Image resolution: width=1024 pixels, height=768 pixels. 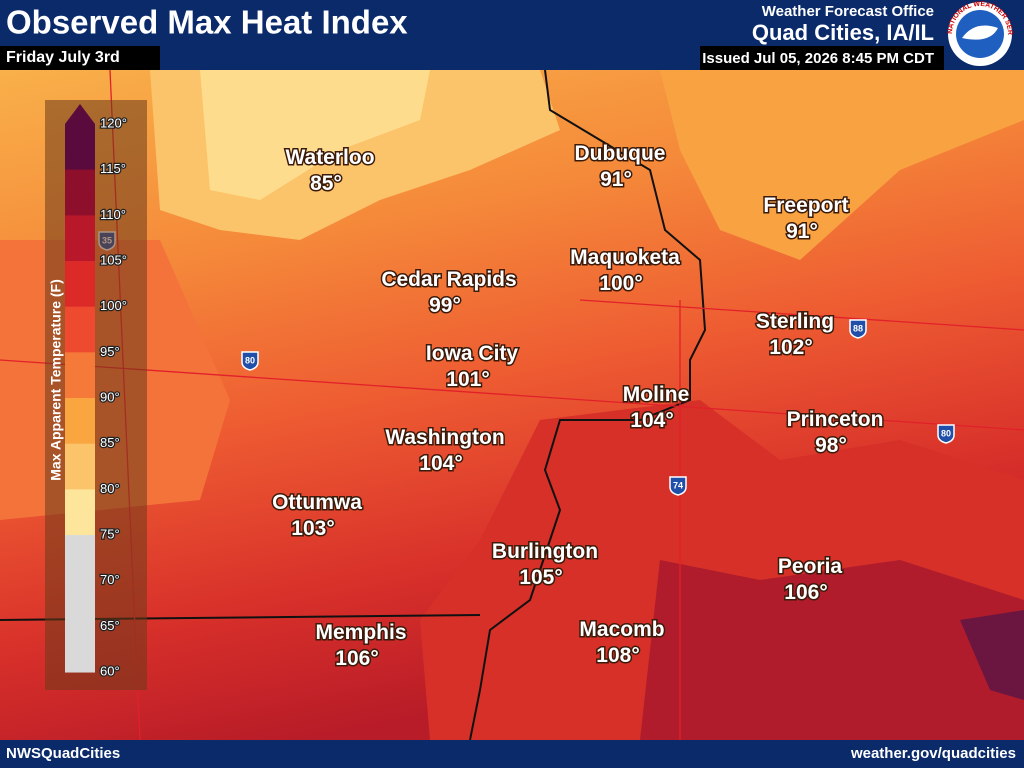 What do you see at coordinates (329, 157) in the screenshot?
I see `city-name: Waterloo` at bounding box center [329, 157].